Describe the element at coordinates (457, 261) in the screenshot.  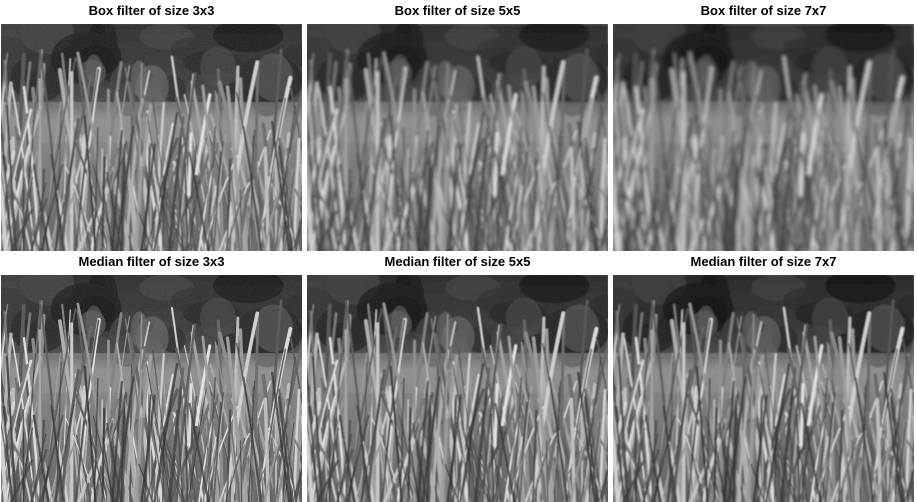
I see `panel-title: Median filter of size 5x5` at that location.